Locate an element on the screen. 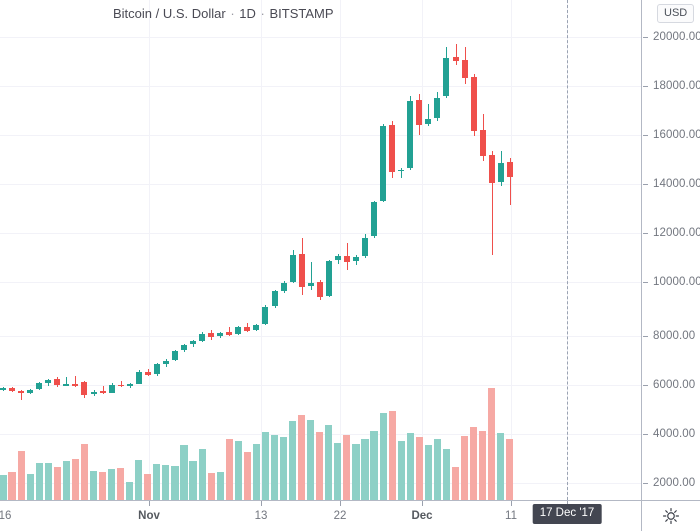 Image resolution: width=700 pixels, height=531 pixels. price-axis-label: 2000.00 is located at coordinates (674, 483).